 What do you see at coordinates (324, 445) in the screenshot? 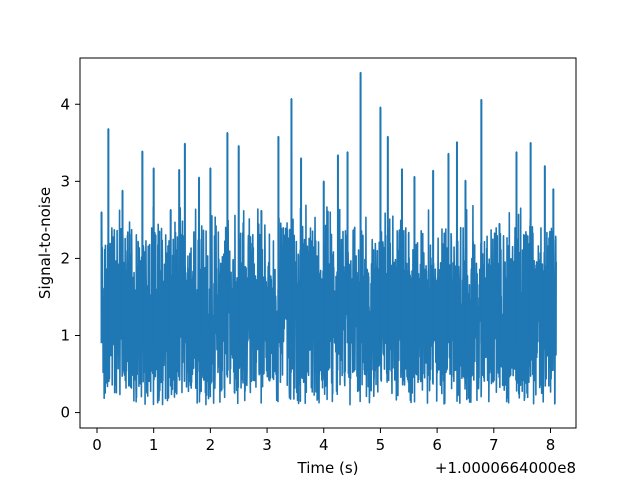
I see `x-tick-label: 4` at bounding box center [324, 445].